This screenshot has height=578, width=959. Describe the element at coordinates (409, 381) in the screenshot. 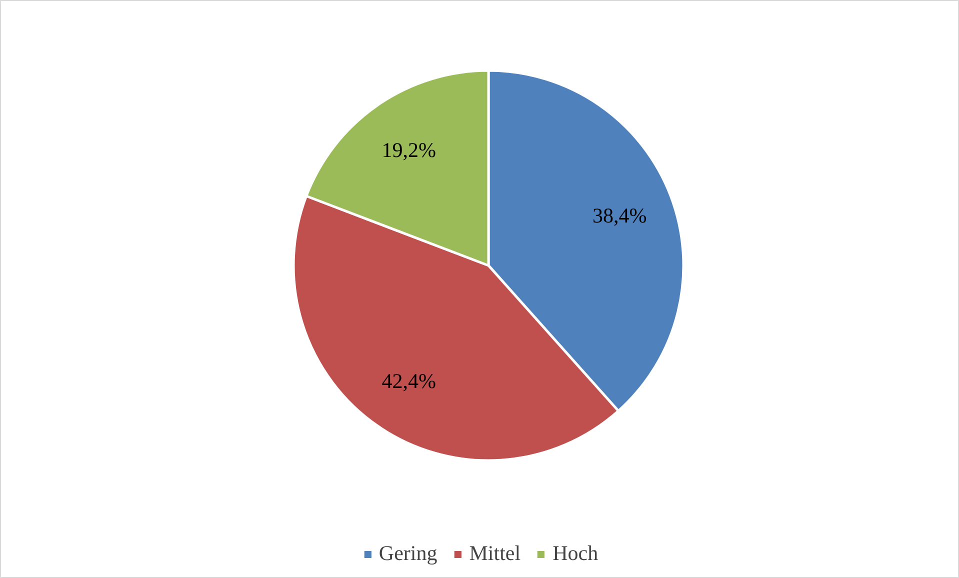

I see `data-label: 42,4%` at that location.